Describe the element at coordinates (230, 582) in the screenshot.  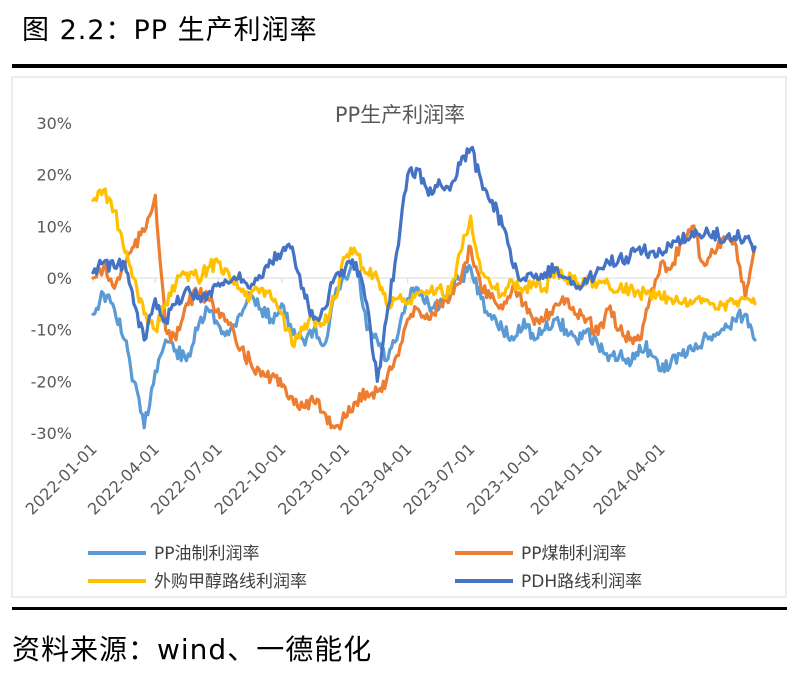
I see `legend-label: 外购甲醇路线利润率` at that location.